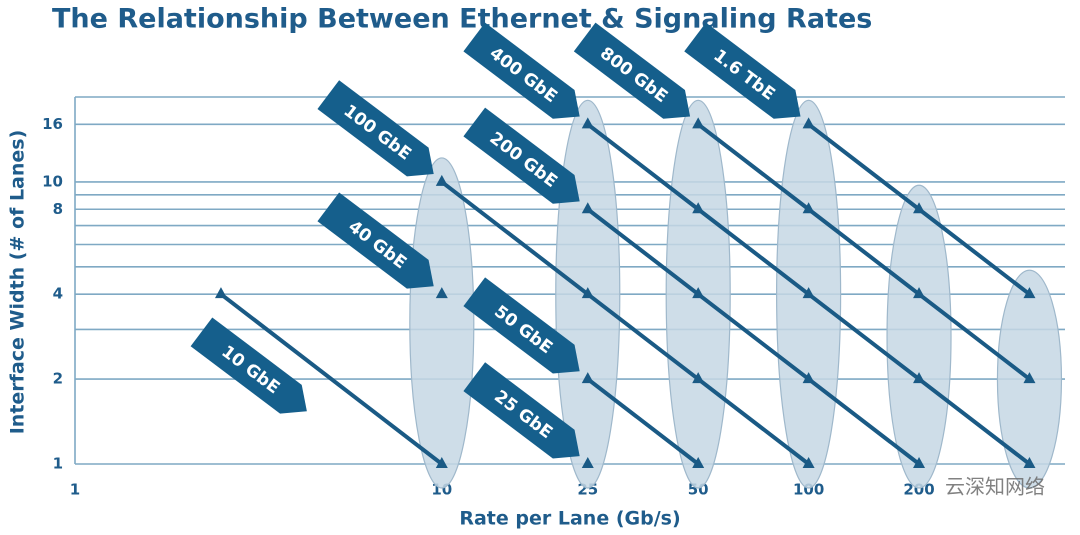 This screenshot has height=535, width=1080. I want to click on x-tick-label: 200, so click(918, 490).